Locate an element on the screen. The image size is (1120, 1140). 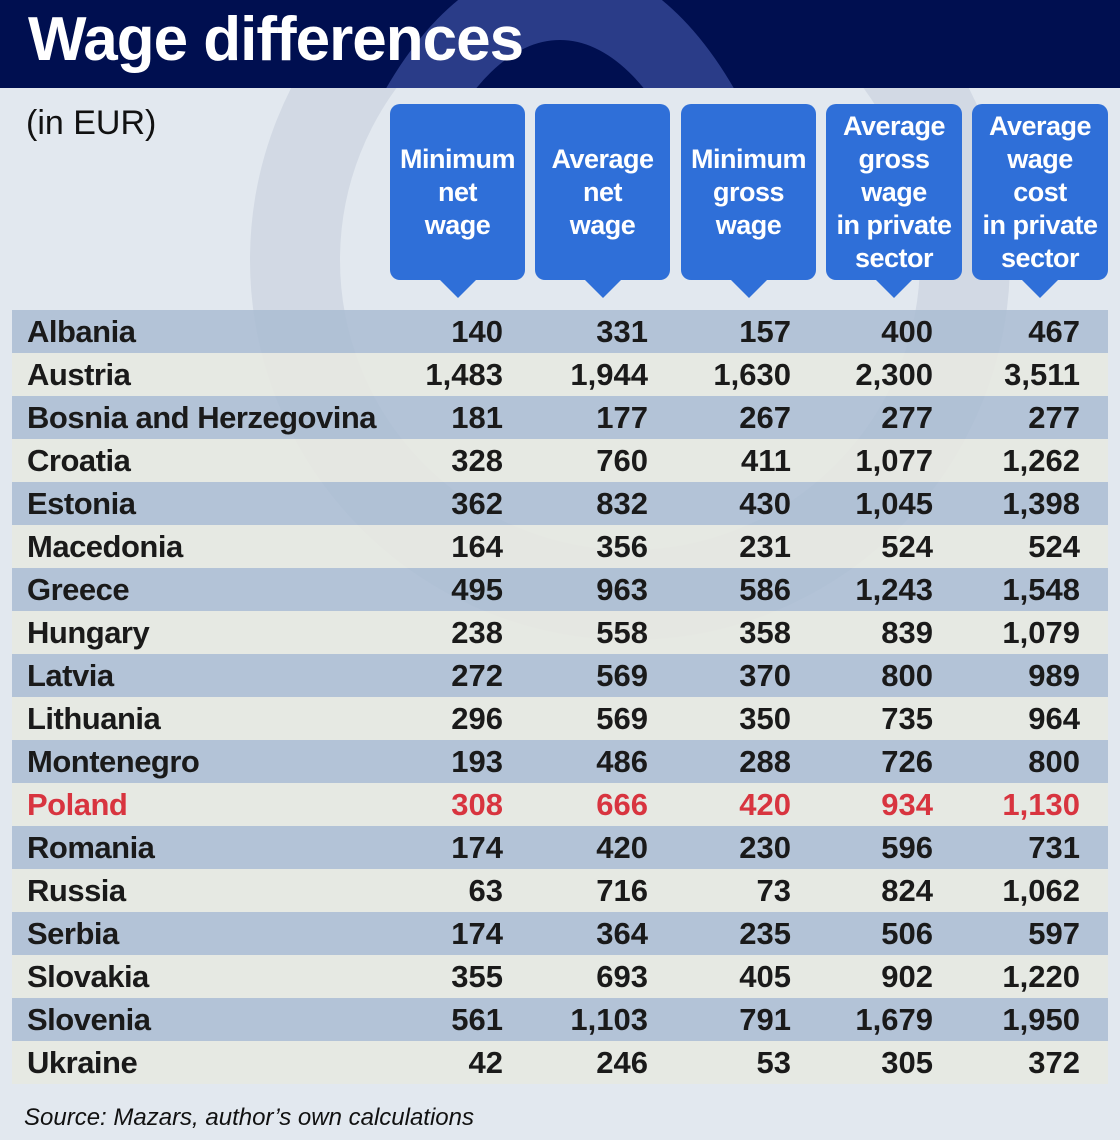
country-name: Slovenia is located at coordinates (89, 1019).